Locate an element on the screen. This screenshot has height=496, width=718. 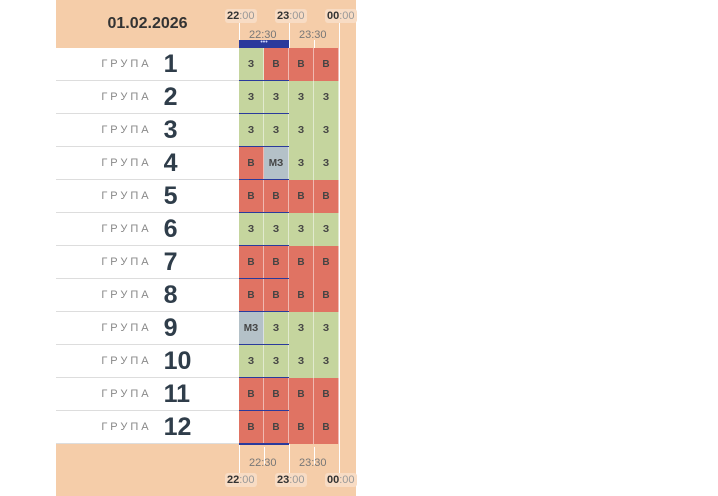
group-number: 4 is located at coordinates (170, 162).